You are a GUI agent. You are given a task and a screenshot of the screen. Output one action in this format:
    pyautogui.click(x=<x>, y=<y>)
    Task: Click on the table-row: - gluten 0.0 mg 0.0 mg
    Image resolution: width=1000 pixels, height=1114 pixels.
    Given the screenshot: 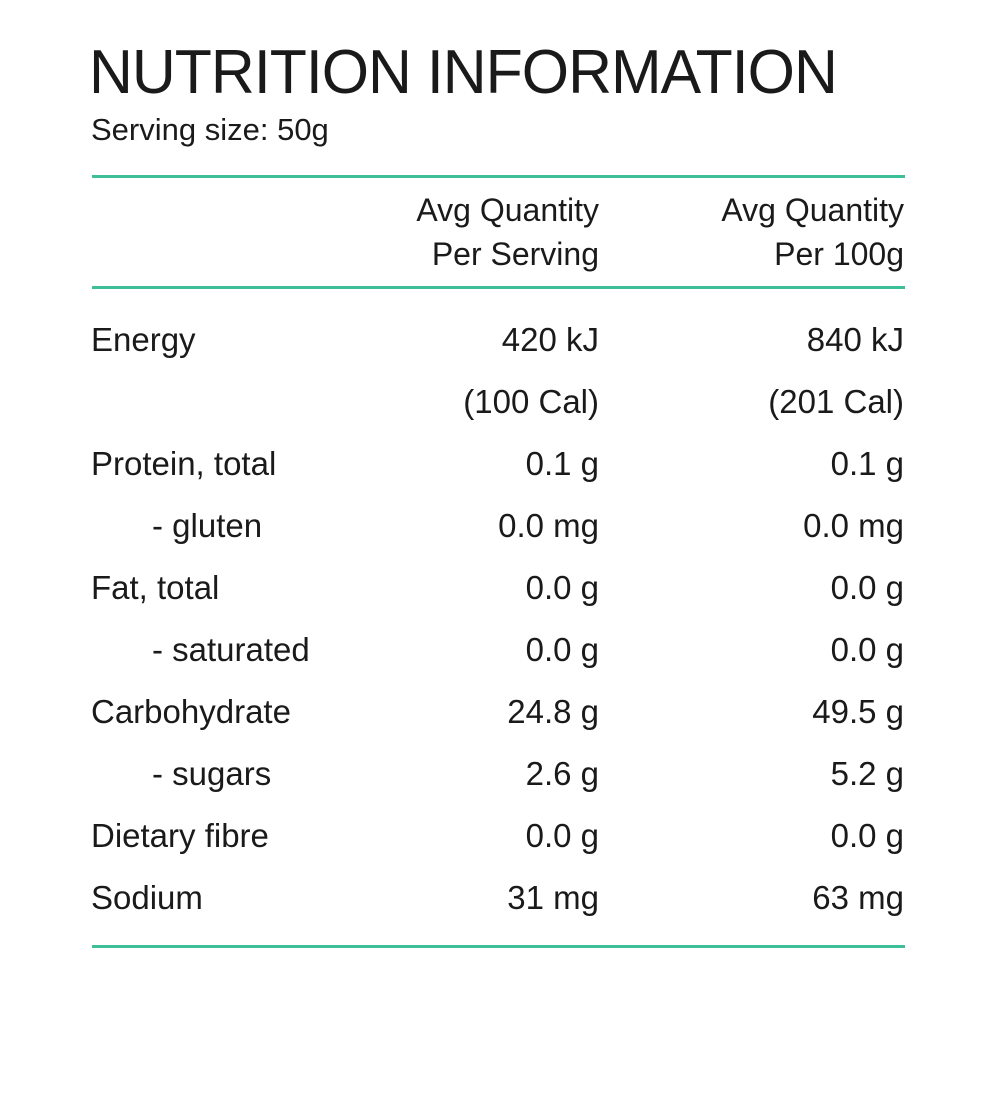 What is the action you would take?
    pyautogui.click(x=500, y=526)
    